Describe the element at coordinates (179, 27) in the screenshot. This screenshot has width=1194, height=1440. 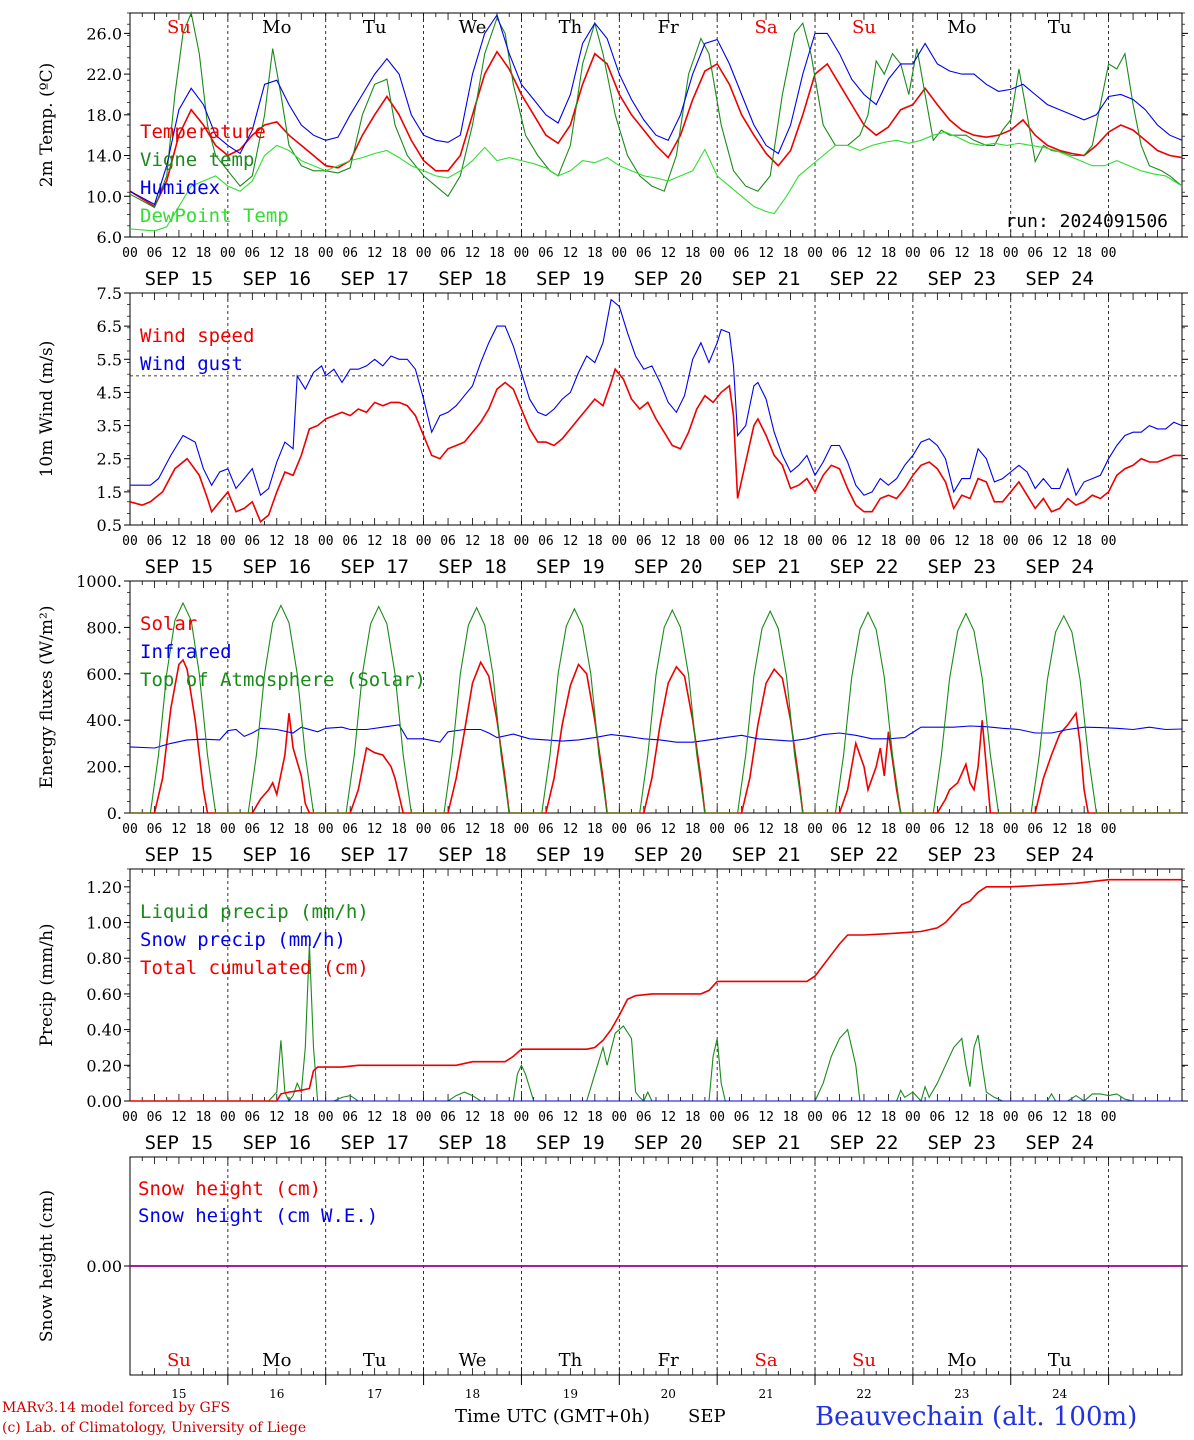
I see `weekday-label: Su` at that location.